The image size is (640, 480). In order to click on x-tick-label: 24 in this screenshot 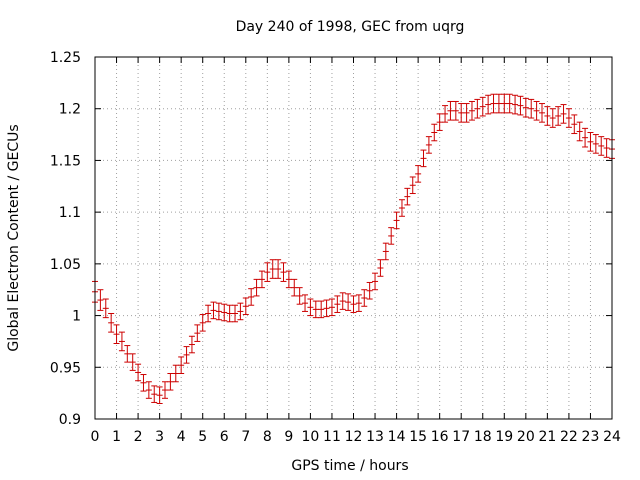, I will do `click(612, 437)`.